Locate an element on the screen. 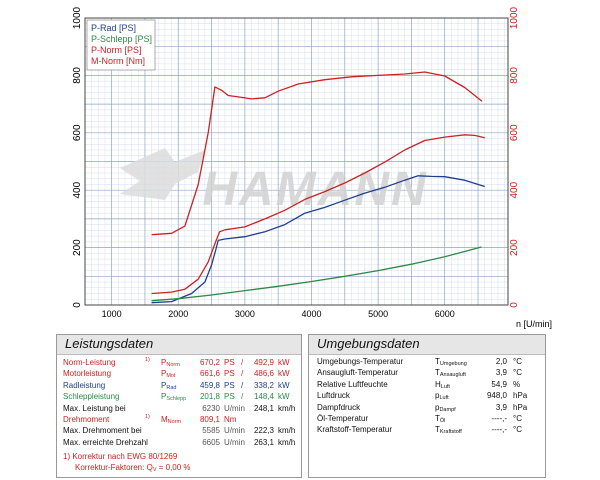 The image size is (600, 480). leistungsdaten-row: Max. Leistung bei 6230 U/min 248,1 km/h is located at coordinates (179, 408).